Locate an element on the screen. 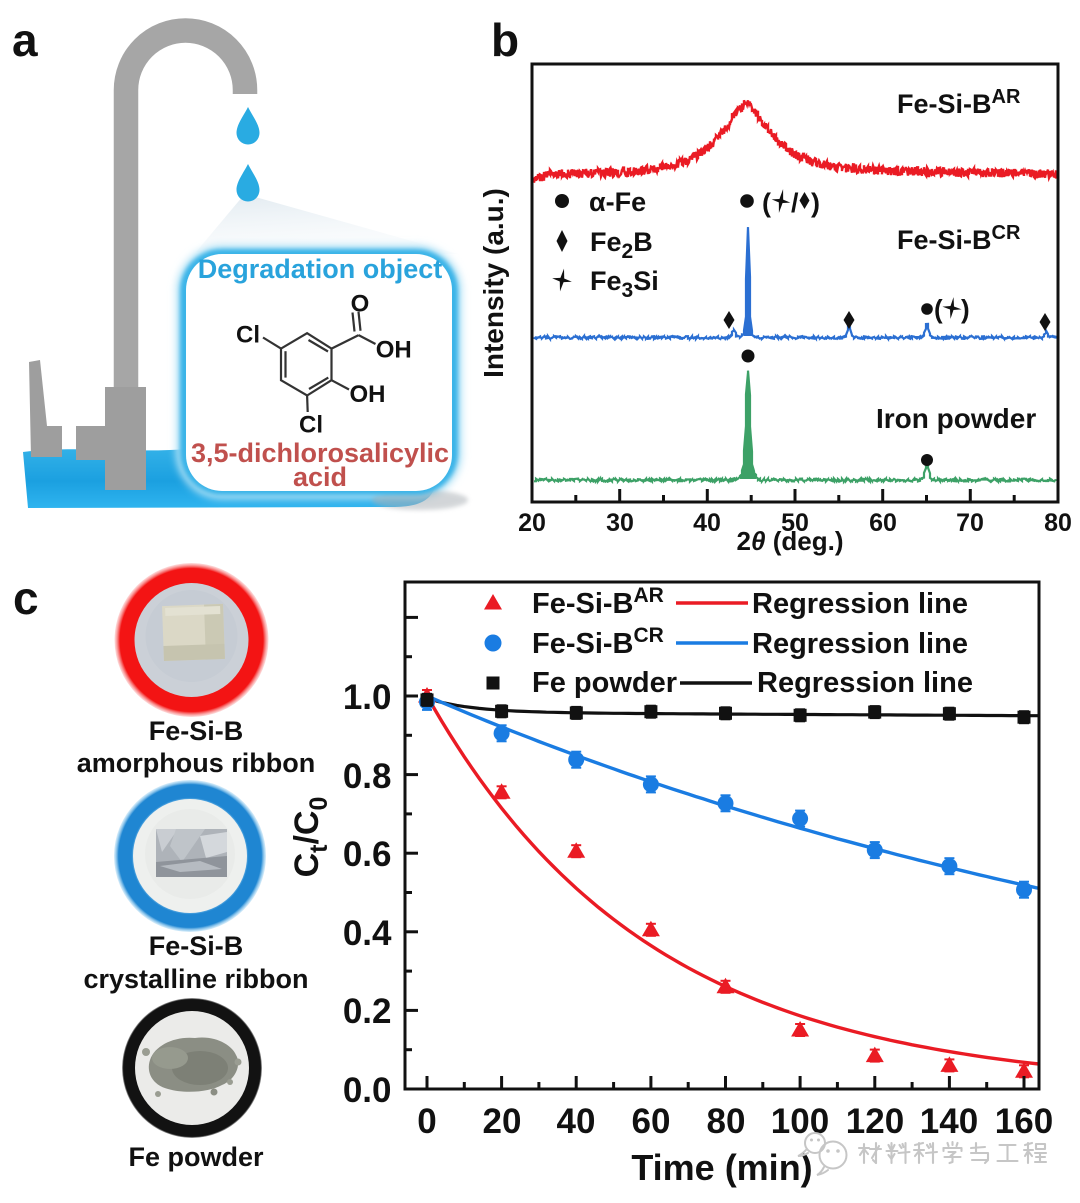 This screenshot has width=1080, height=1203. svg-text: 0.2 is located at coordinates (367, 1011).